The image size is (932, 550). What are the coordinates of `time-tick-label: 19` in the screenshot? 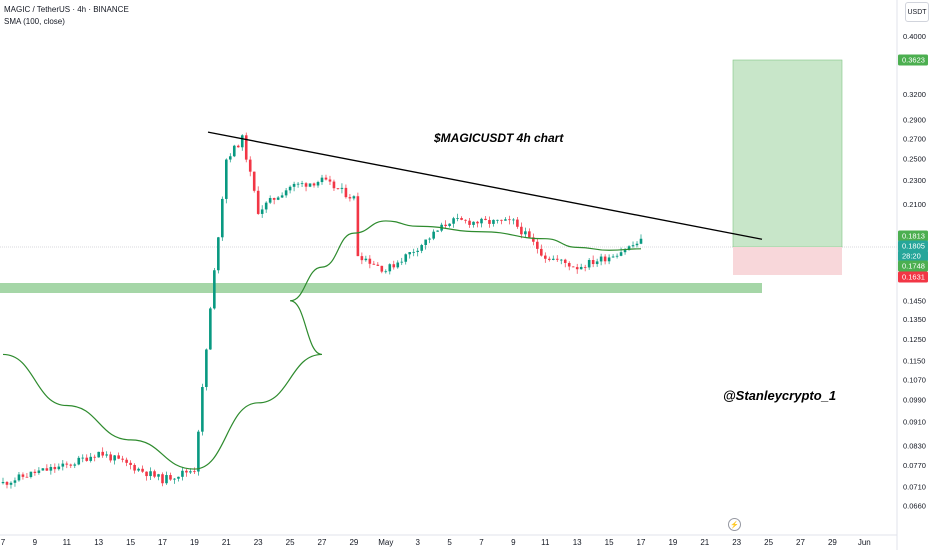 It's located at (672, 542).